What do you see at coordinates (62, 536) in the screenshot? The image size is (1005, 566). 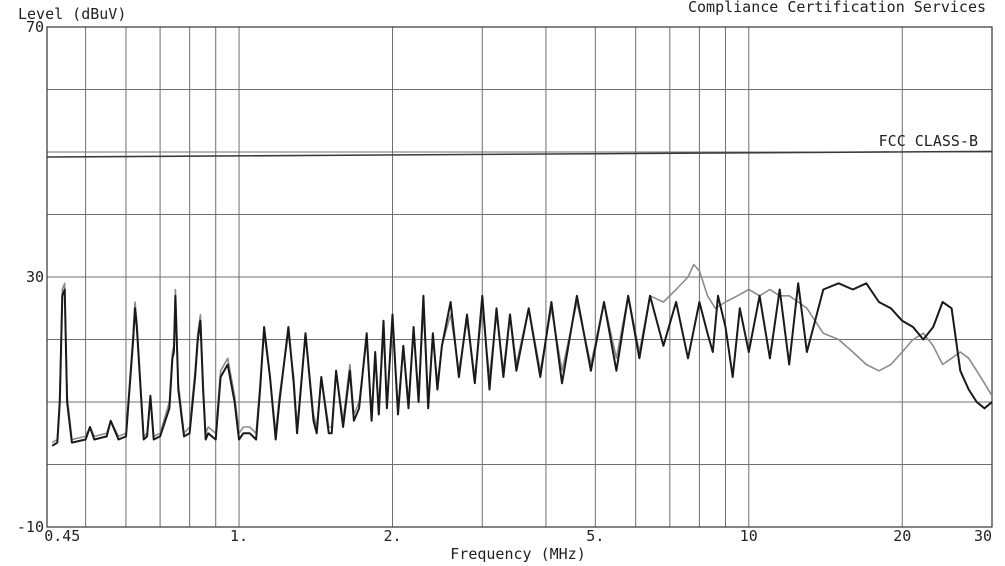 I see `x-tick-label: 0.45` at bounding box center [62, 536].